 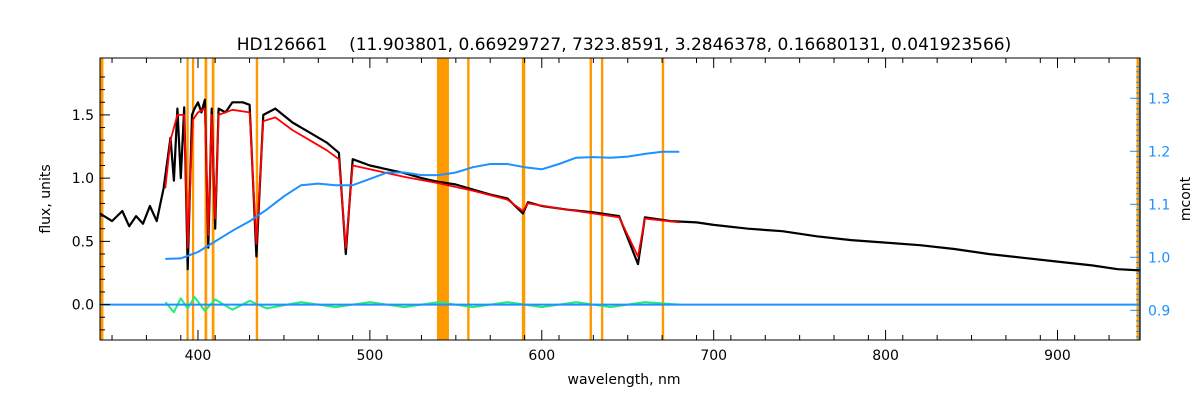 I want to click on x-tick-label: 400, so click(x=198, y=356).